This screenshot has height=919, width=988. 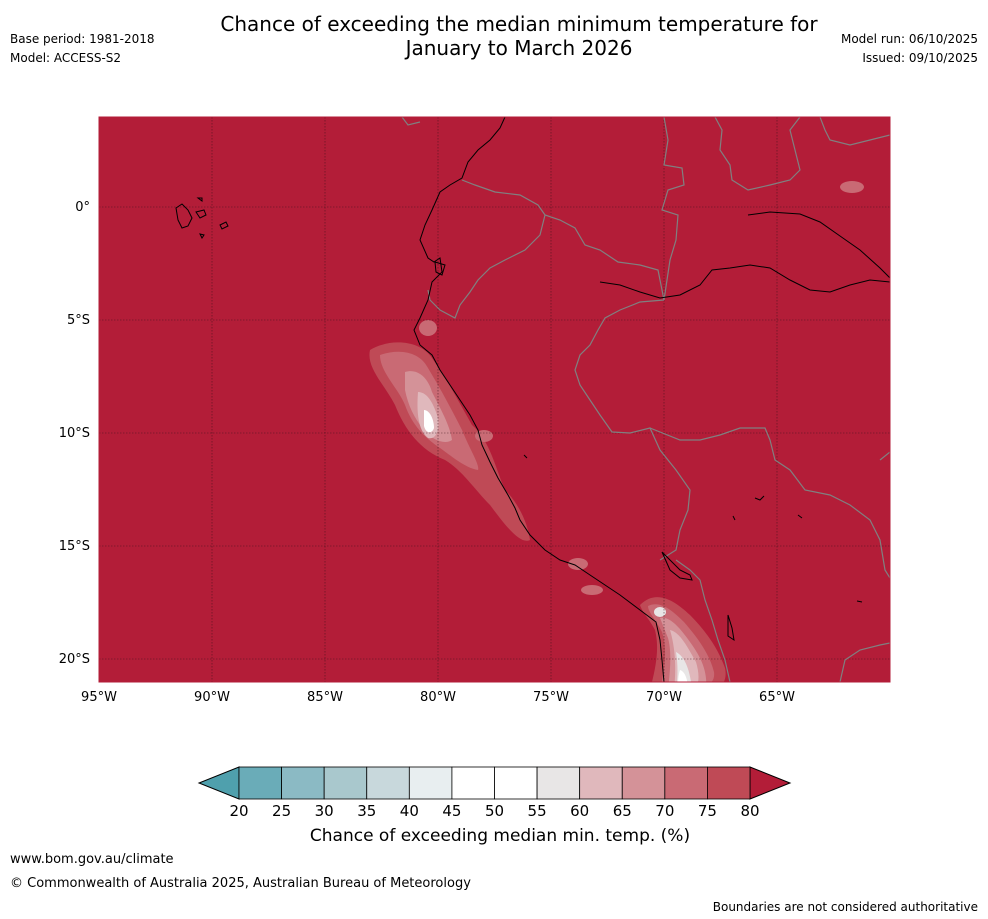 I want to click on colorbar-tick-label: 40, so click(x=409, y=811).